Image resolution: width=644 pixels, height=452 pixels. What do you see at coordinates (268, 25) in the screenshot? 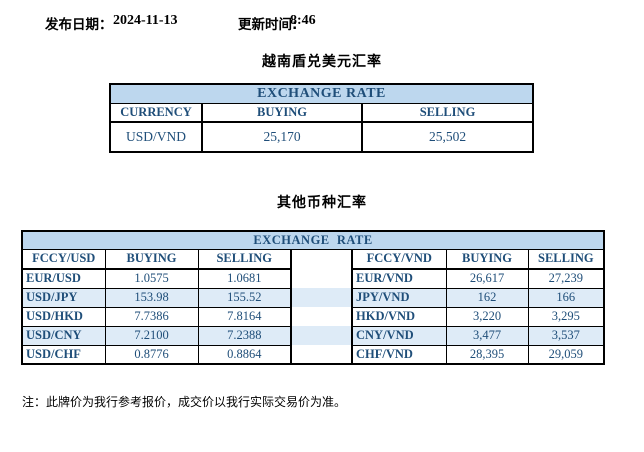
I see `update-time-label: 更新时间:` at bounding box center [268, 25].